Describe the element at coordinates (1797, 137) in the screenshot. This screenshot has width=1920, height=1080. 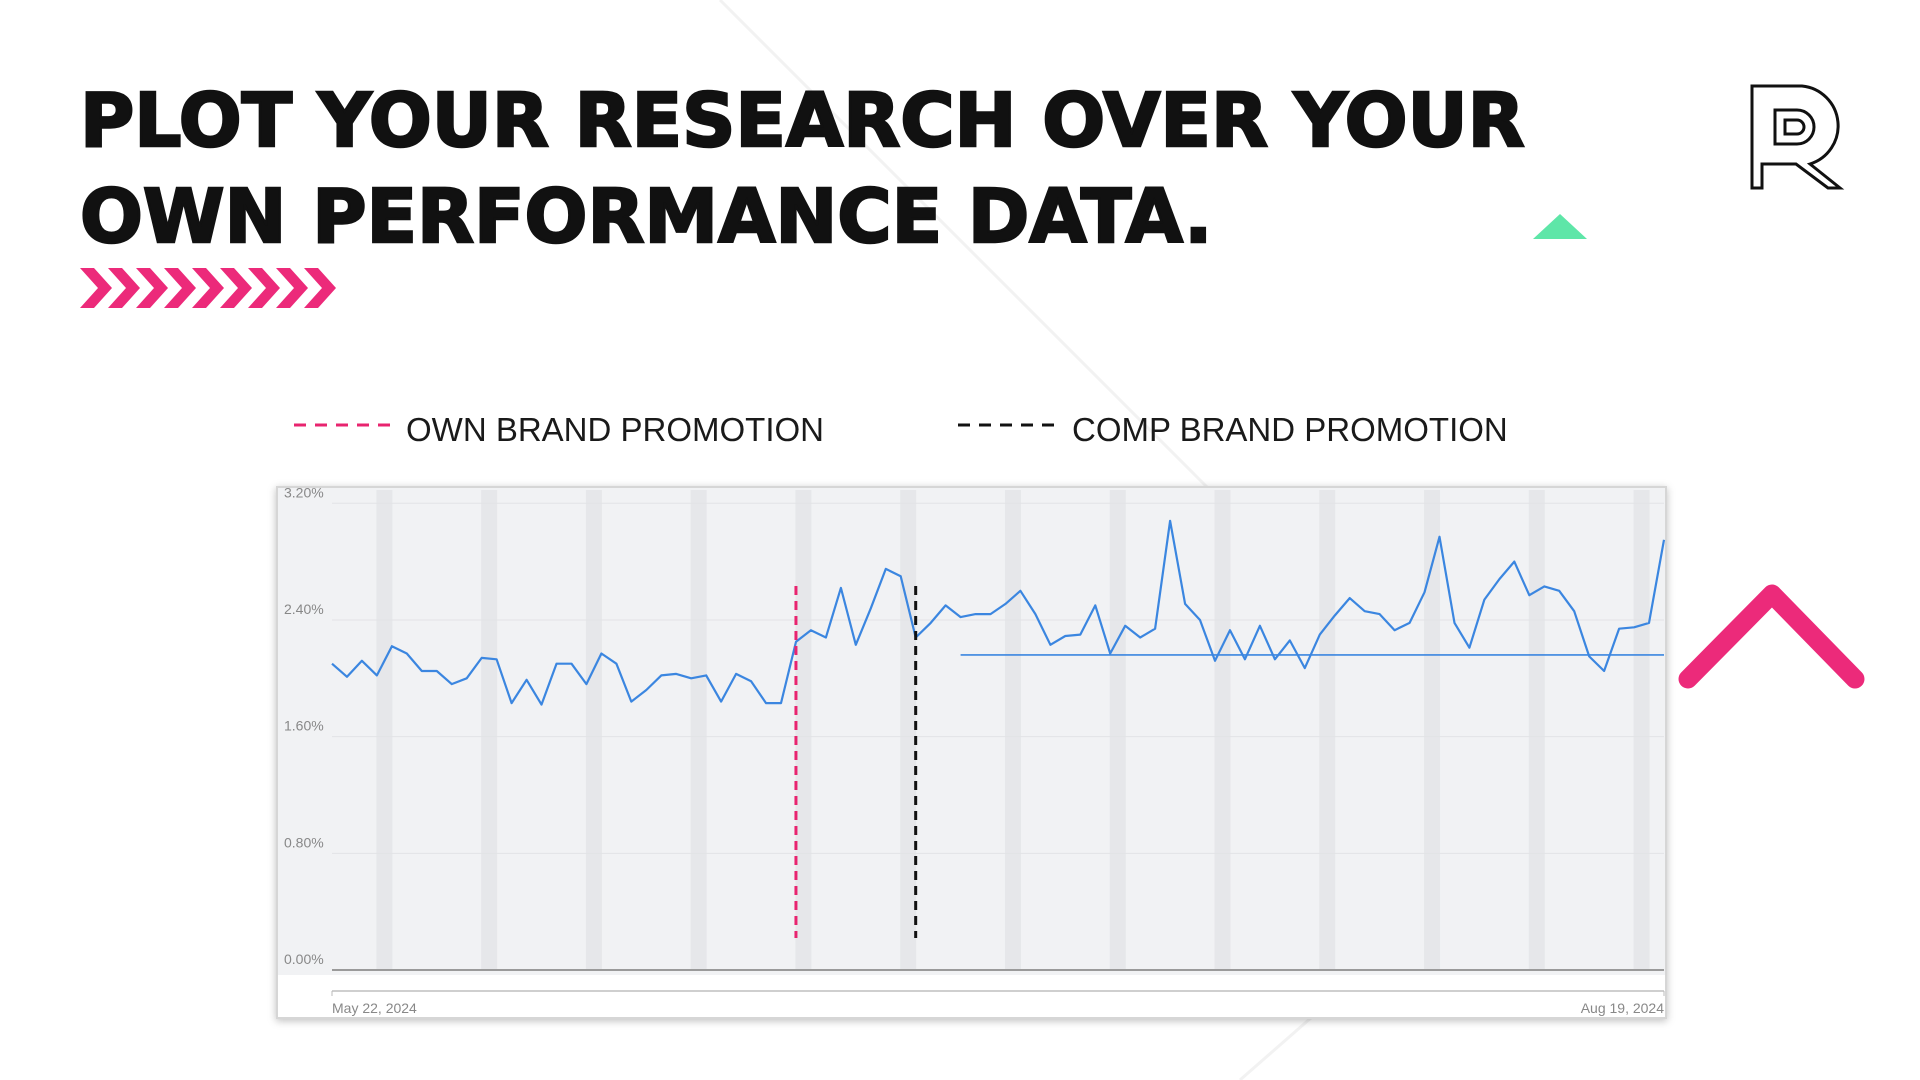
I see `logo` at that location.